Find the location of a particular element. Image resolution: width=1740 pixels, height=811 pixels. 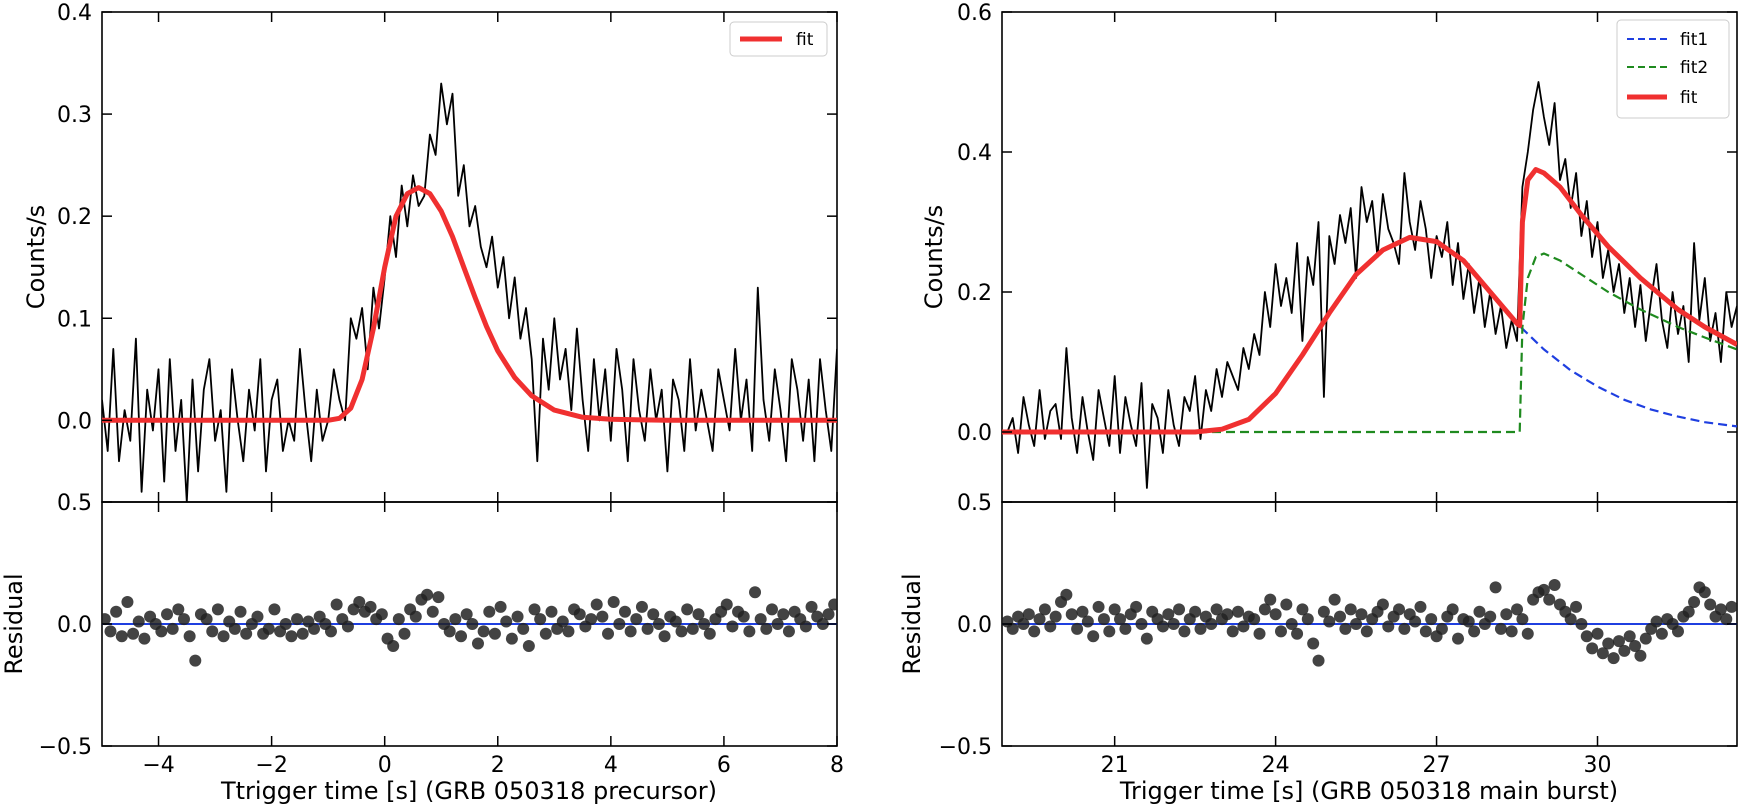

left-residual-xtick-label: 2 is located at coordinates (498, 765).